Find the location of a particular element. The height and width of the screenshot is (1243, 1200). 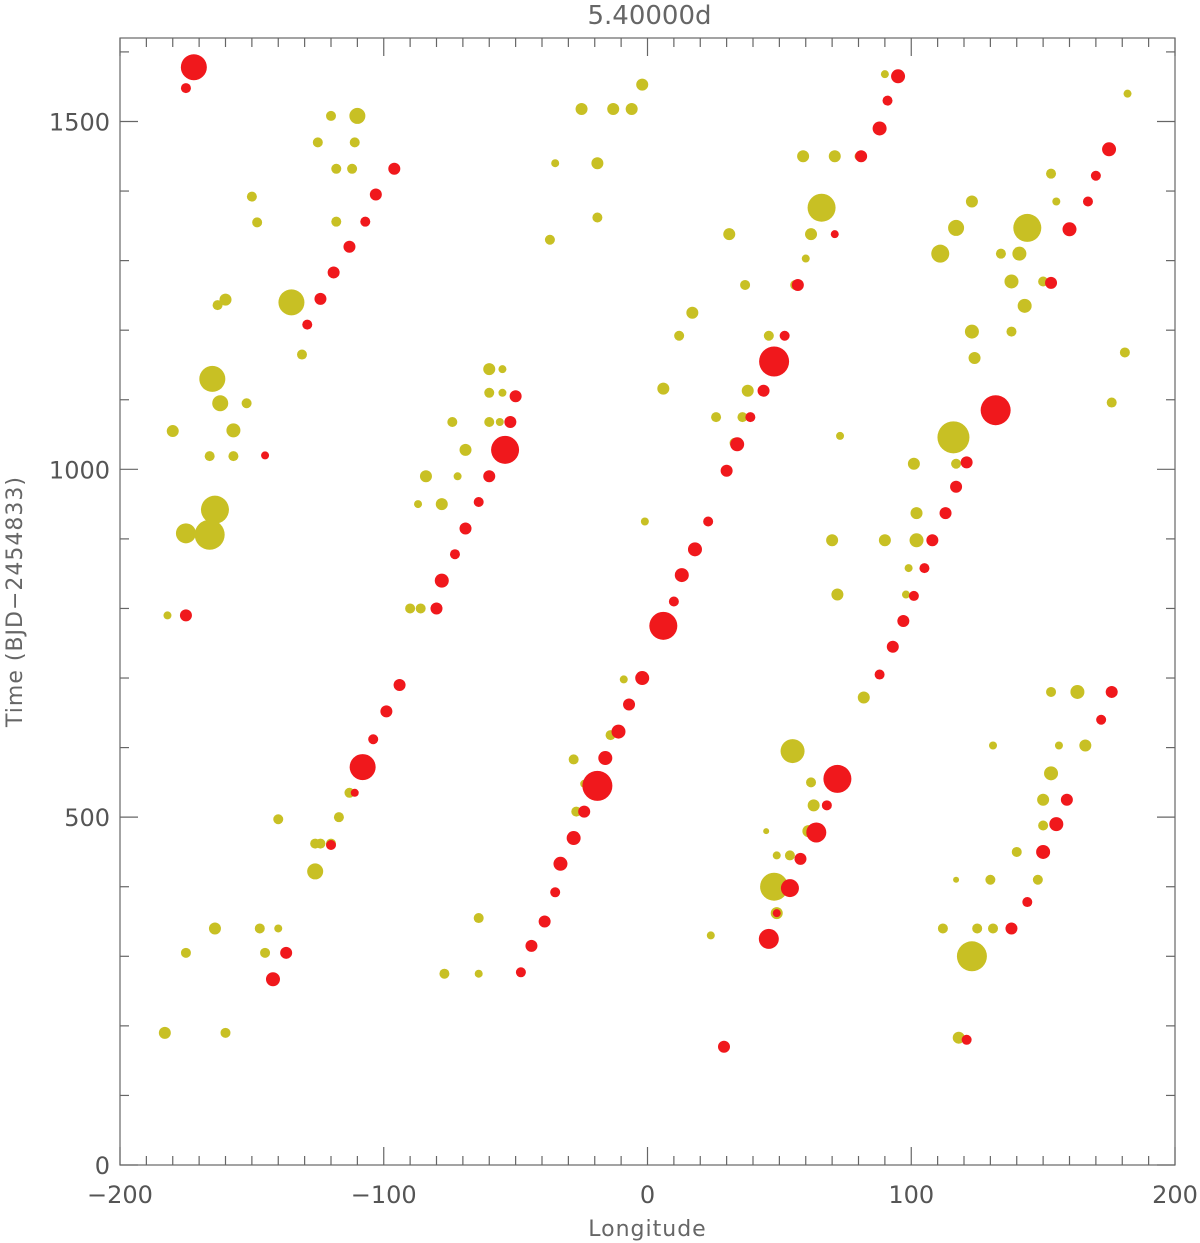

y-axis-label: Time (BJD−2454833) is located at coordinates (15, 602).